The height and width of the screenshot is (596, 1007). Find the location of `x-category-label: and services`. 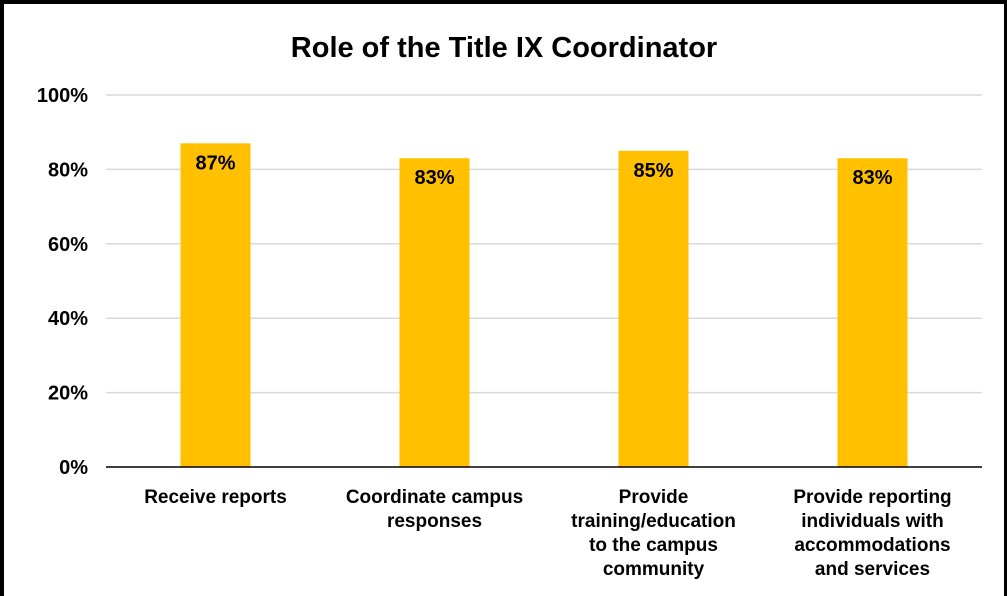

x-category-label: and services is located at coordinates (872, 569).